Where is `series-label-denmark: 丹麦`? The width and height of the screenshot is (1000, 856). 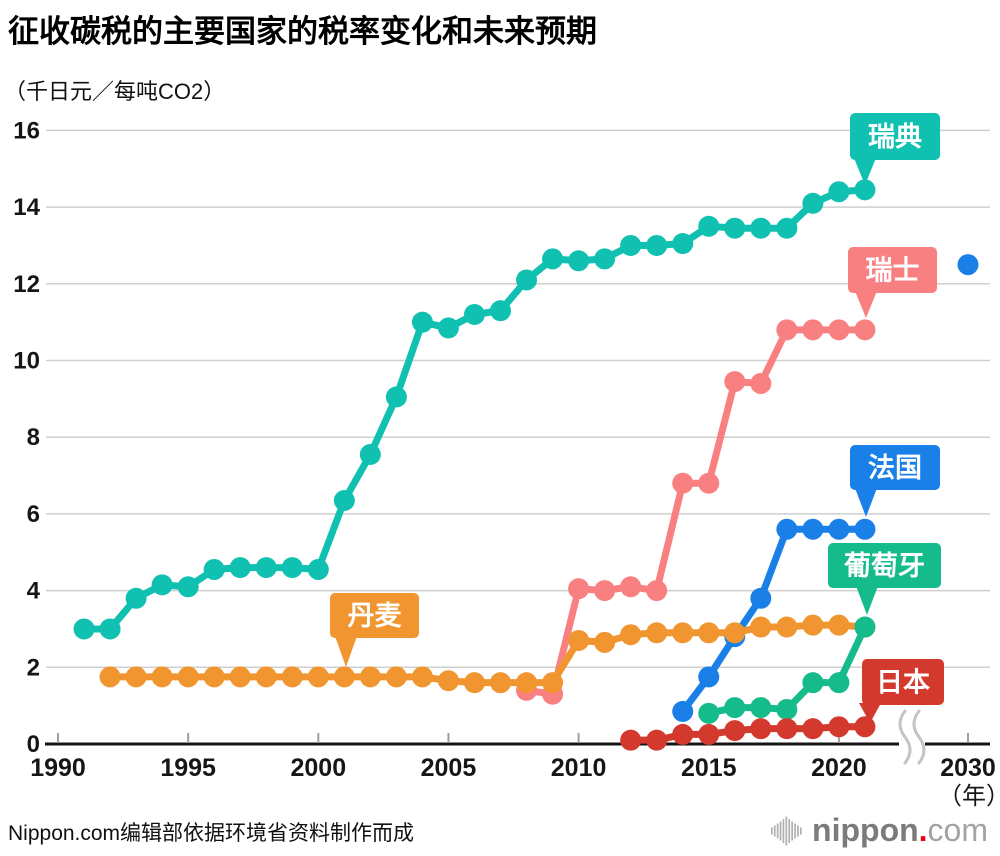 series-label-denmark: 丹麦 is located at coordinates (375, 616).